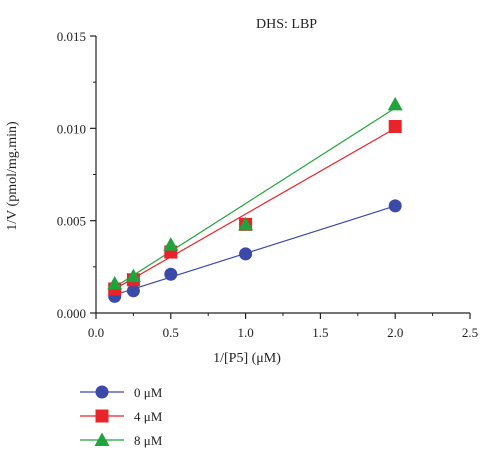 This screenshot has width=500, height=468. Describe the element at coordinates (121, 416) in the screenshot. I see `legend: 0 μM 4 μM 8 μM` at that location.